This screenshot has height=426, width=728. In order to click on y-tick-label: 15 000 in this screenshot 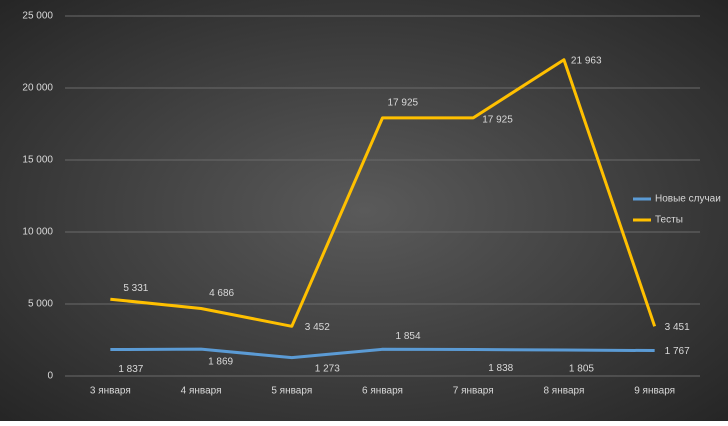, I will do `click(37, 160)`.